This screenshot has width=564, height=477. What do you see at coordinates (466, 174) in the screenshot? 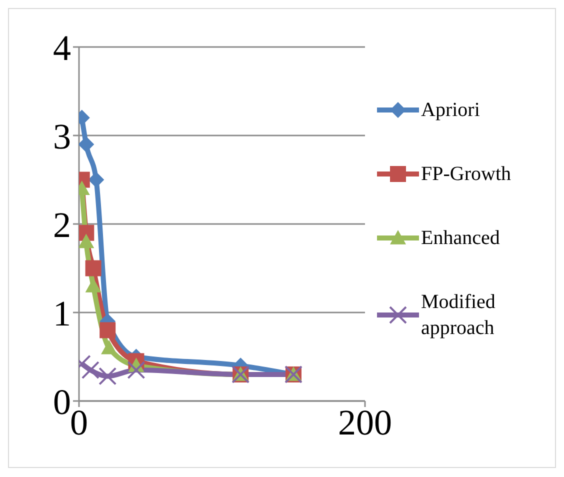
I see `legend-label: FP-Growth` at bounding box center [466, 174].